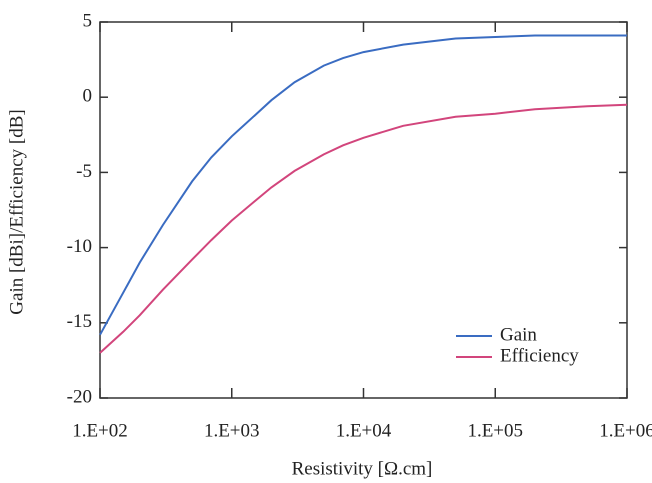  I want to click on y-tick-label: 0, so click(88, 96).